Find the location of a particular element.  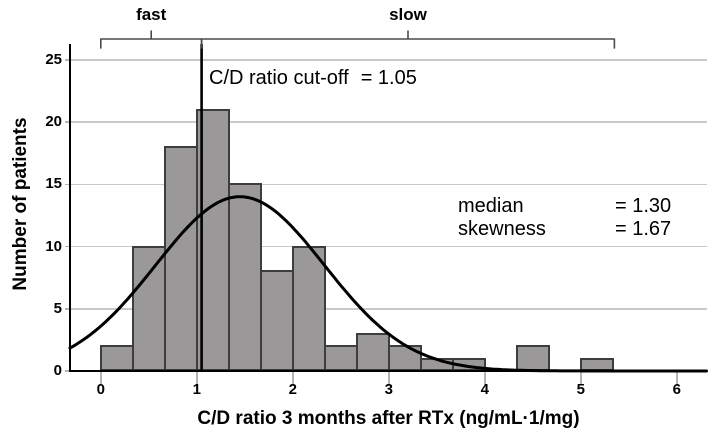

x-tick-label: 3 is located at coordinates (388, 389).